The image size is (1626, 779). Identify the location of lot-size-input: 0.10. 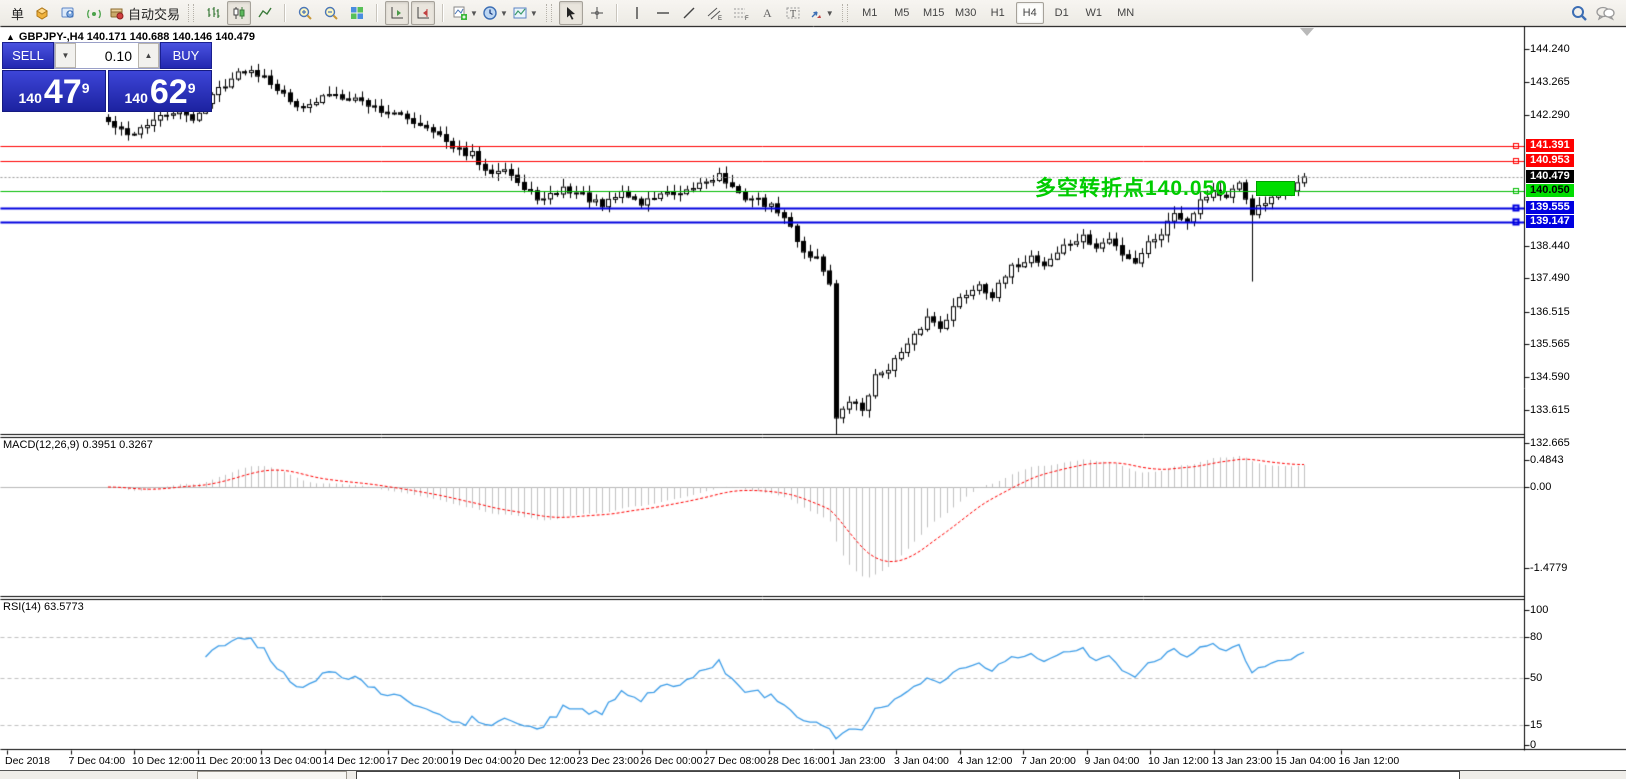
(107, 55).